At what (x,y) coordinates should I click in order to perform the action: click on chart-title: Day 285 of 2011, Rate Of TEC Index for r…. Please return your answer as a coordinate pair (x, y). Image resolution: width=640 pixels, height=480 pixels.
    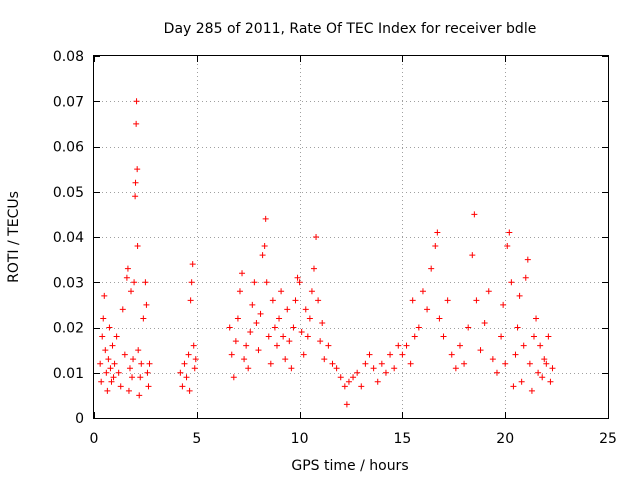
    Looking at the image, I should click on (350, 29).